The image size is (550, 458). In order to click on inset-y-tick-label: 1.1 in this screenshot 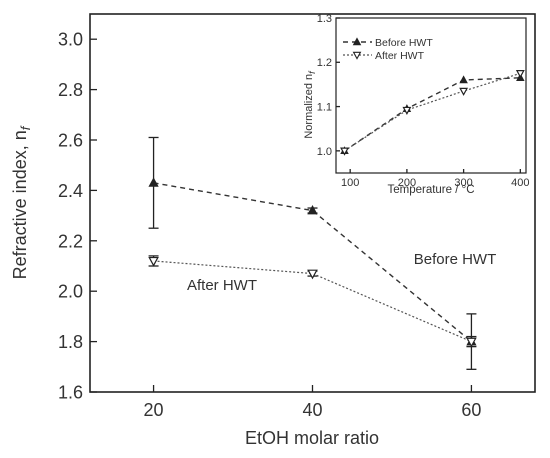, I will do `click(324, 108)`.